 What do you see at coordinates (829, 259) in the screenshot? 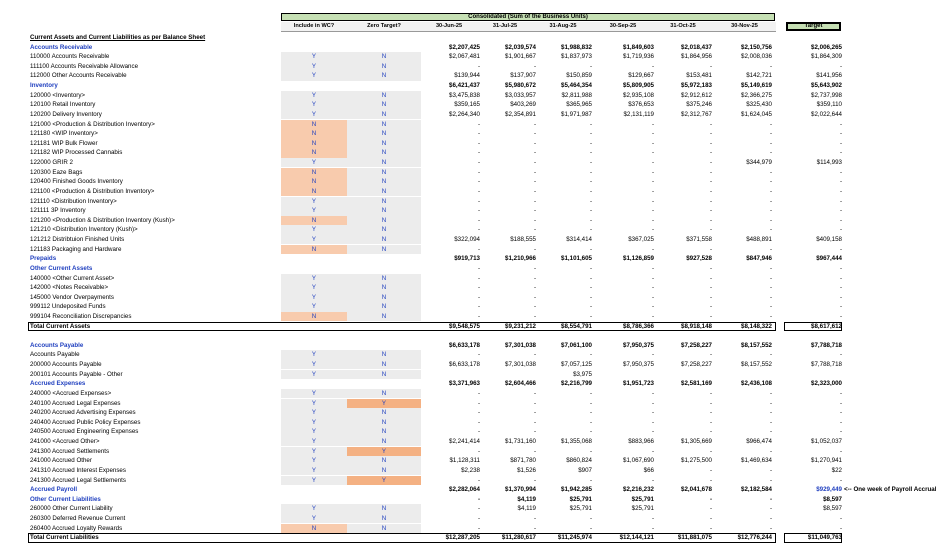
I see `target-cell: $967,444` at bounding box center [829, 259].